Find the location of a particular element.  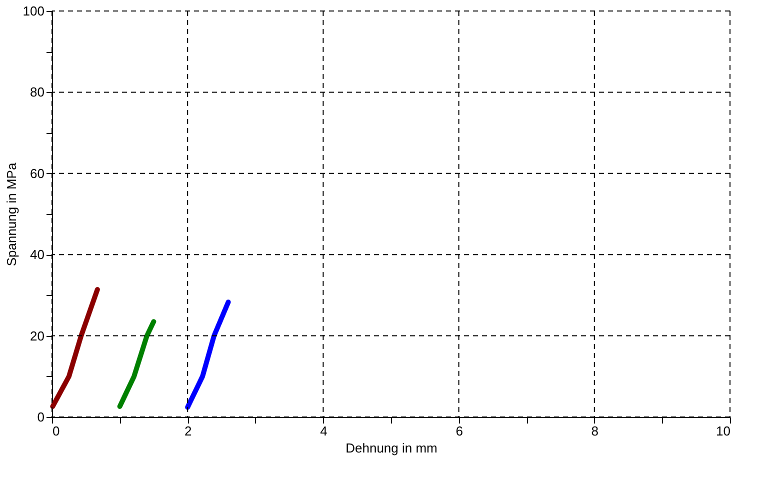

x-tick-label: 10 is located at coordinates (723, 431).